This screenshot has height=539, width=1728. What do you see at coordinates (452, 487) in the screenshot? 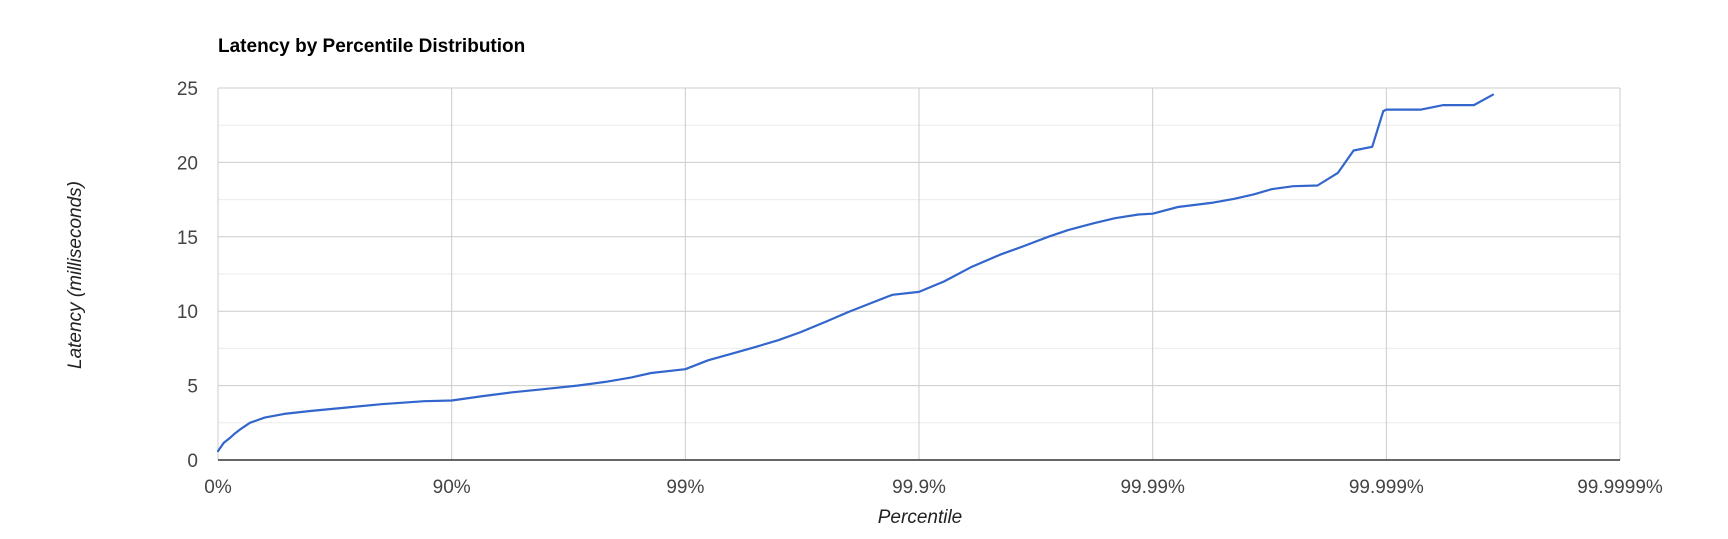
I see `x-tick-label: 90%` at bounding box center [452, 487].